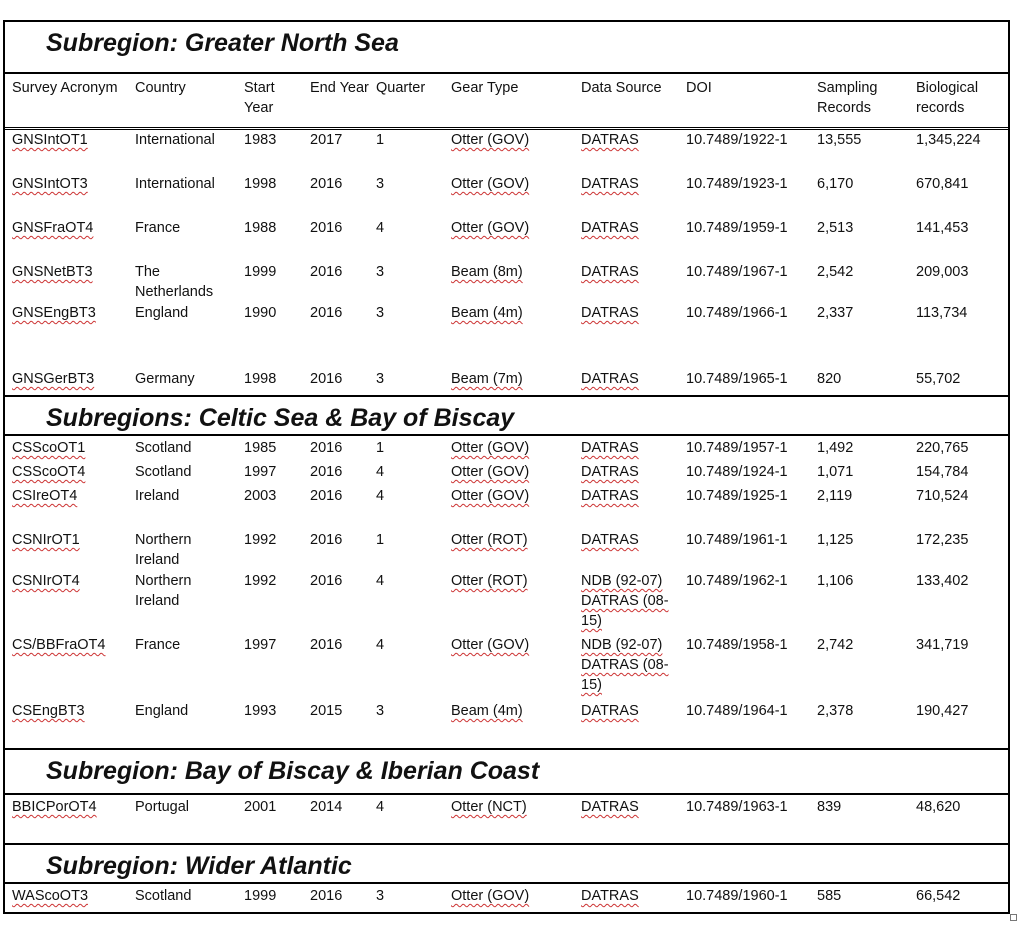 The image size is (1024, 928). I want to click on table-cell: 2,337, so click(835, 313).